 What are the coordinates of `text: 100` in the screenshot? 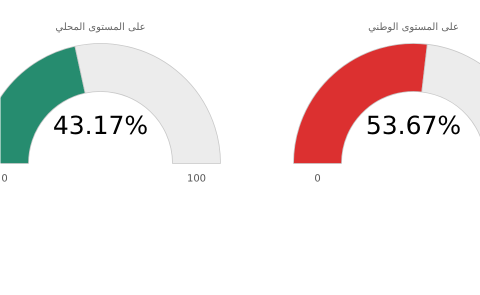 It's located at (196, 179).